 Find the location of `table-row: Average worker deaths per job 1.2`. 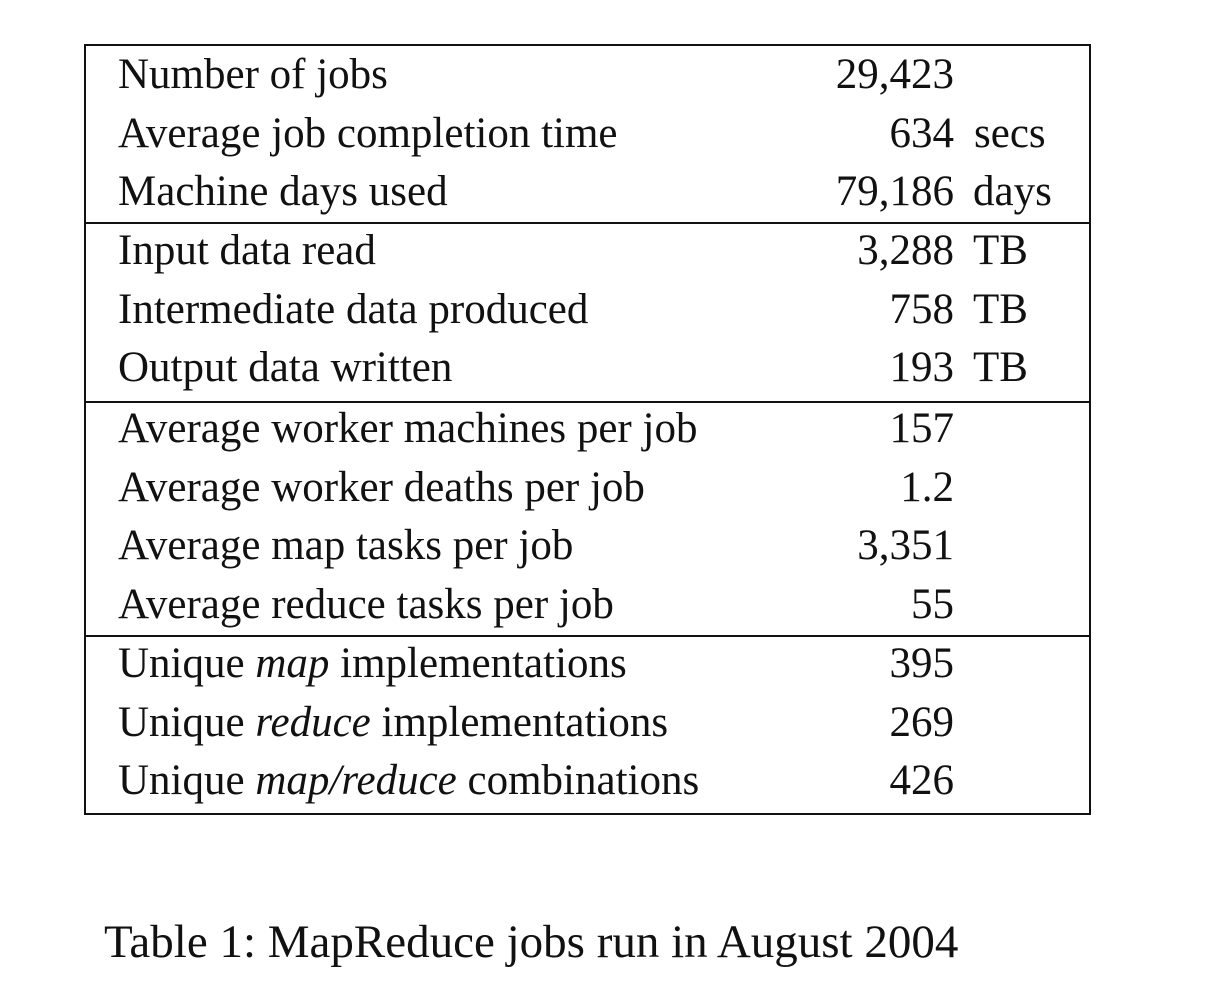

table-row: Average worker deaths per job 1.2 is located at coordinates (587, 488).